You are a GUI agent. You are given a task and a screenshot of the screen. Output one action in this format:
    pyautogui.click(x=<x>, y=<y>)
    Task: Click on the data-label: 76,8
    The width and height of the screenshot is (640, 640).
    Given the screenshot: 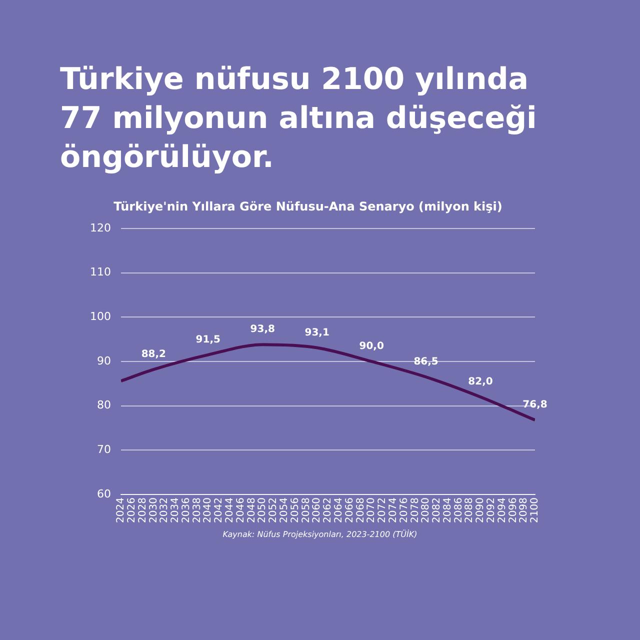 What is the action you would take?
    pyautogui.click(x=535, y=405)
    